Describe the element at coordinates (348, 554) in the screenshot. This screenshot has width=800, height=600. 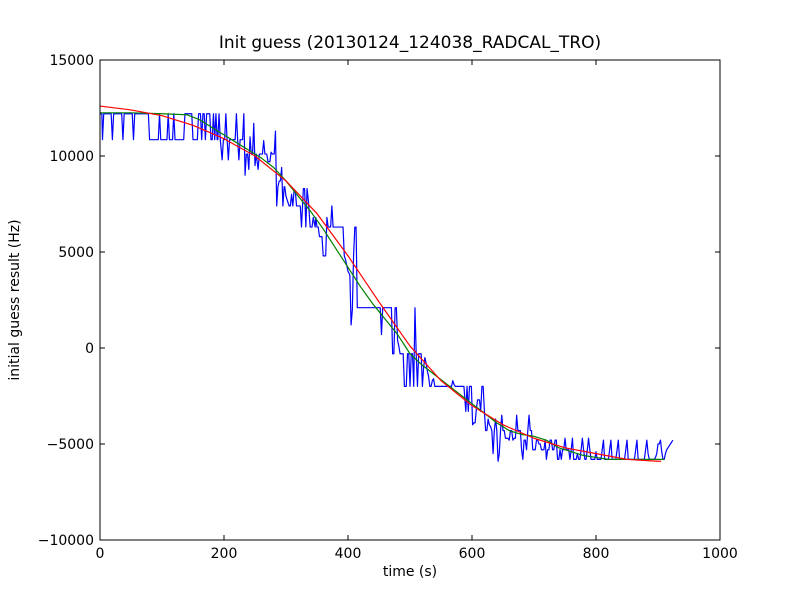
I see `x-tick-label: 400` at that location.